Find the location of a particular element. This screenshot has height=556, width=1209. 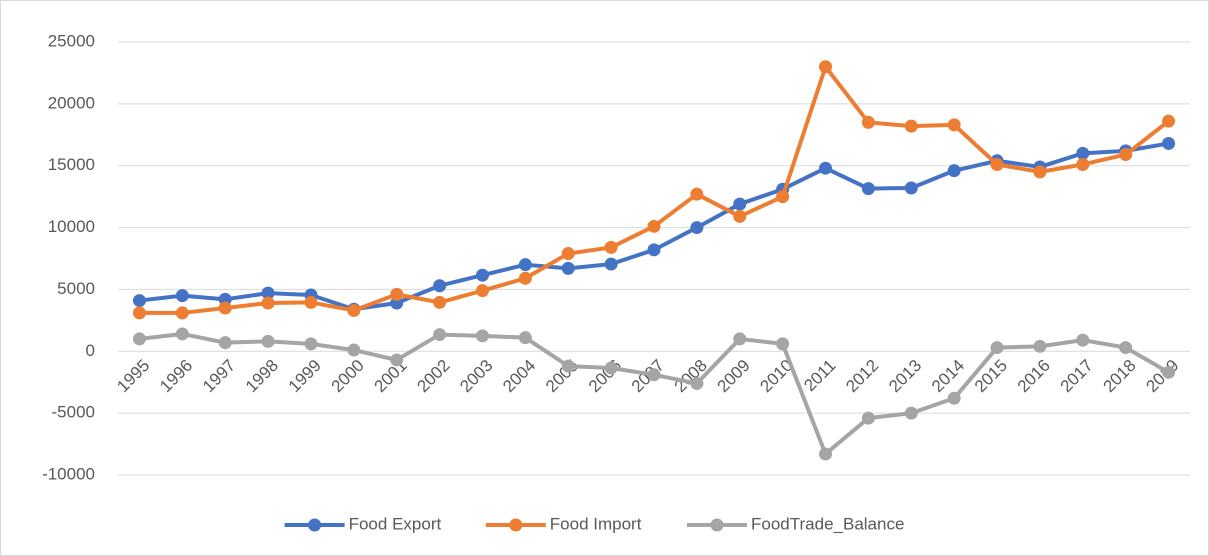

legend-label: Food Export is located at coordinates (395, 523).